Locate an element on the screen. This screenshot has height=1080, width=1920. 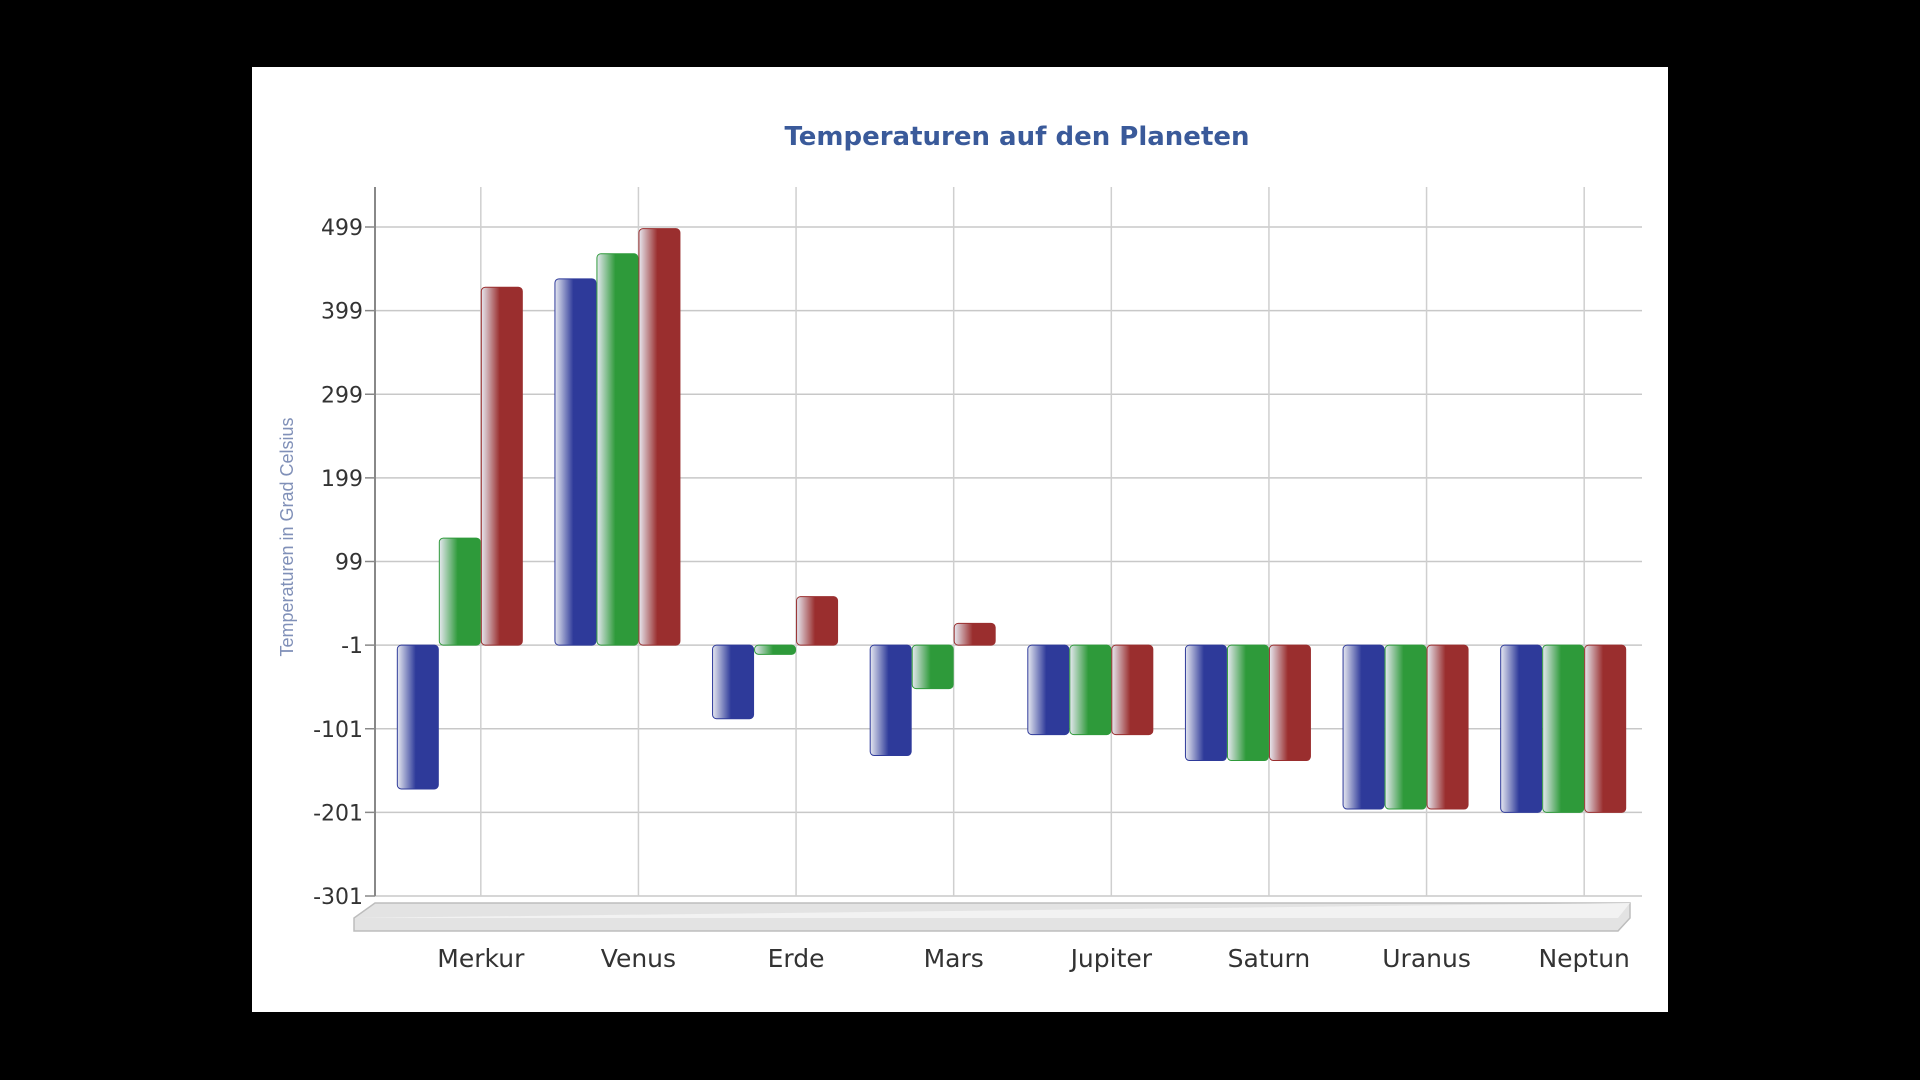
y-tick-label: 299 is located at coordinates (342, 395).